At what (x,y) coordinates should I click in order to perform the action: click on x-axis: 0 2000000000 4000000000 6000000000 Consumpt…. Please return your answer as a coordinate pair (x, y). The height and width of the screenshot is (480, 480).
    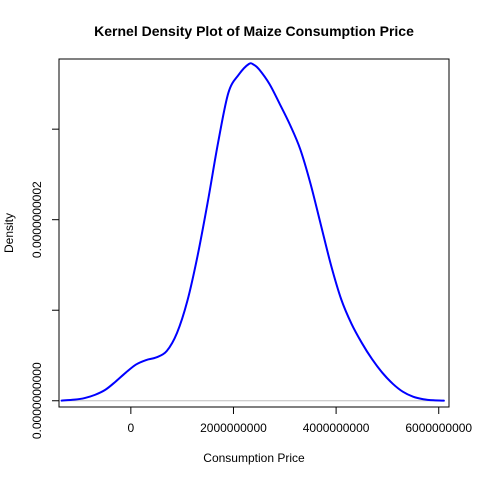
    Looking at the image, I should click on (299, 436).